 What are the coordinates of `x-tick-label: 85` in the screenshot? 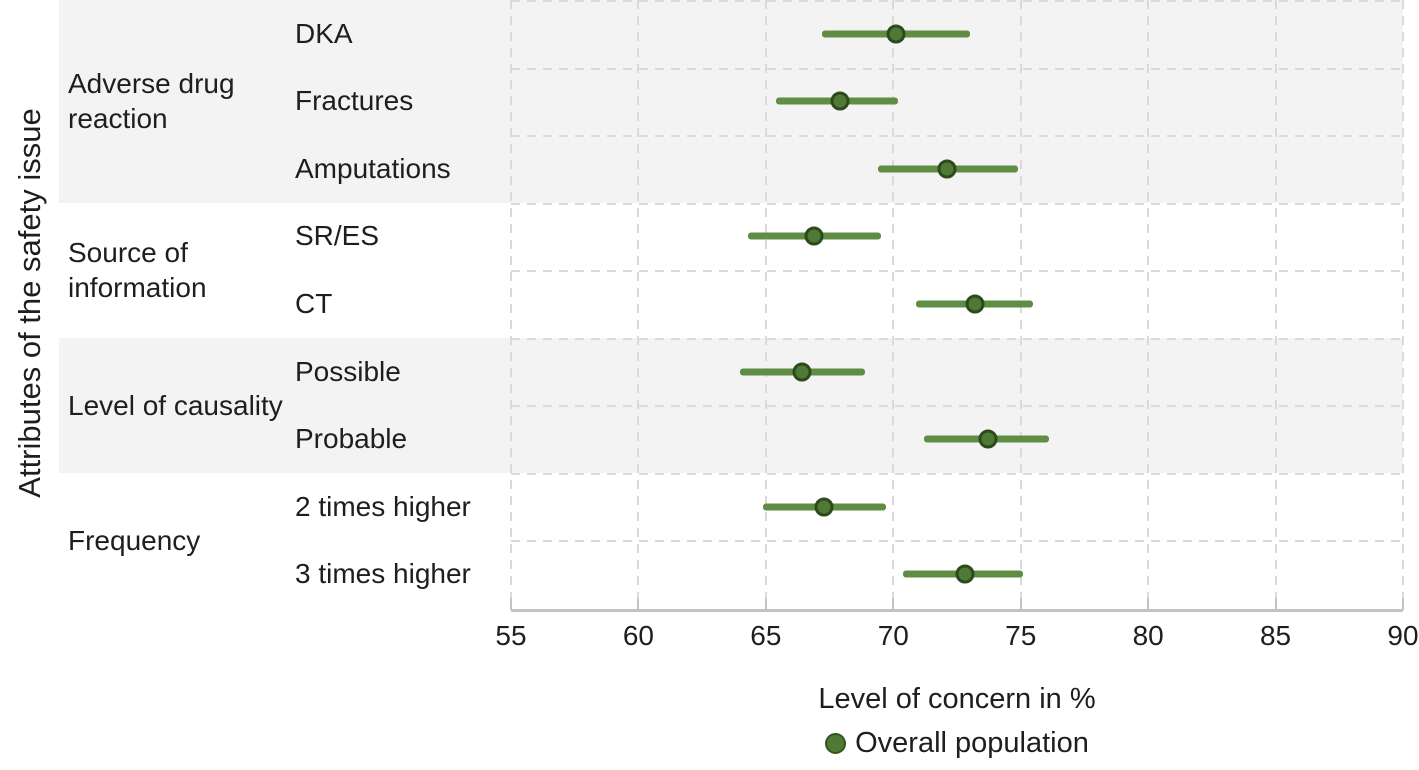 It's located at (1275, 635).